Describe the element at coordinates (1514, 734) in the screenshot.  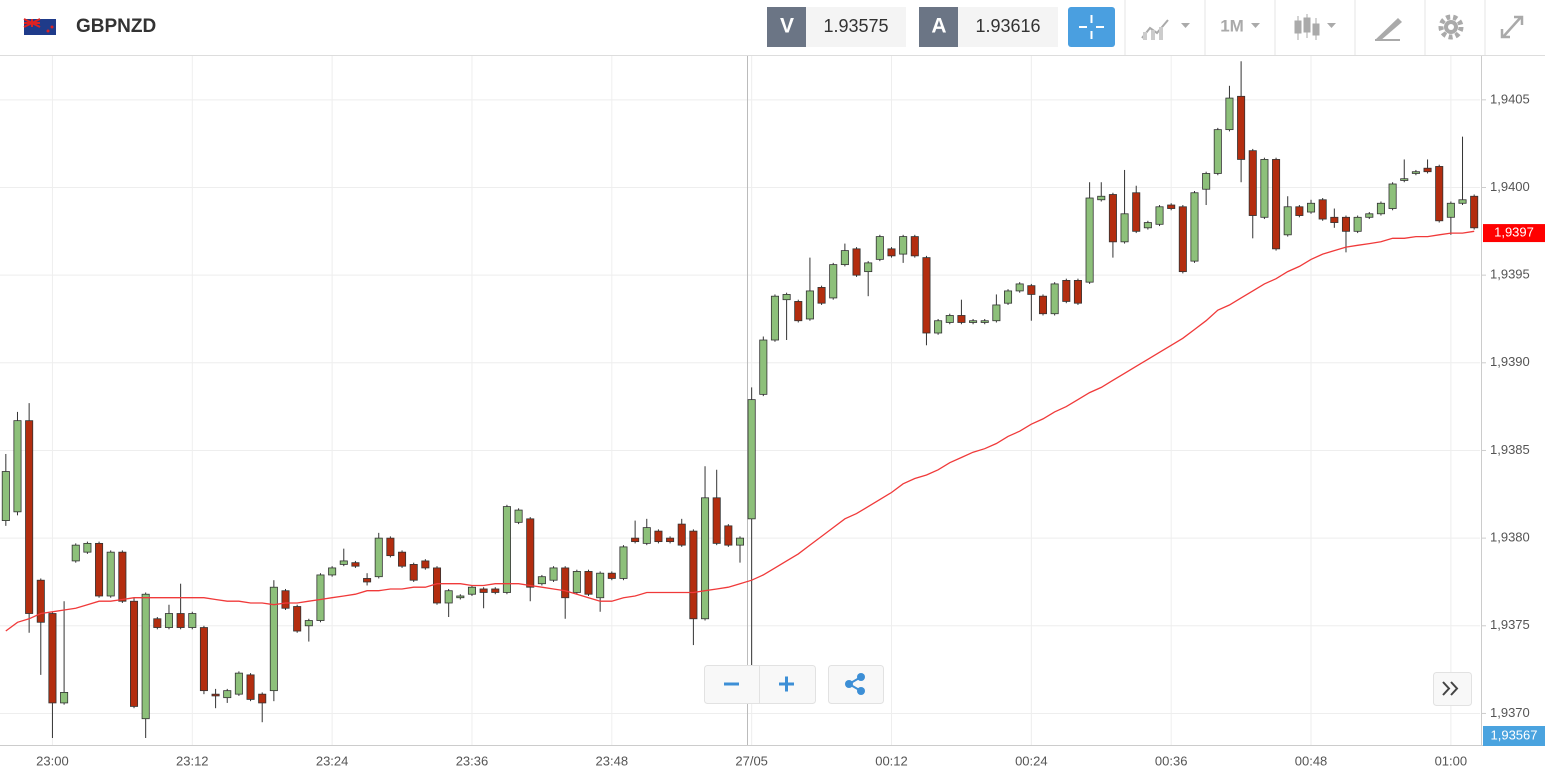
I see `price-marker: 1,93567` at that location.